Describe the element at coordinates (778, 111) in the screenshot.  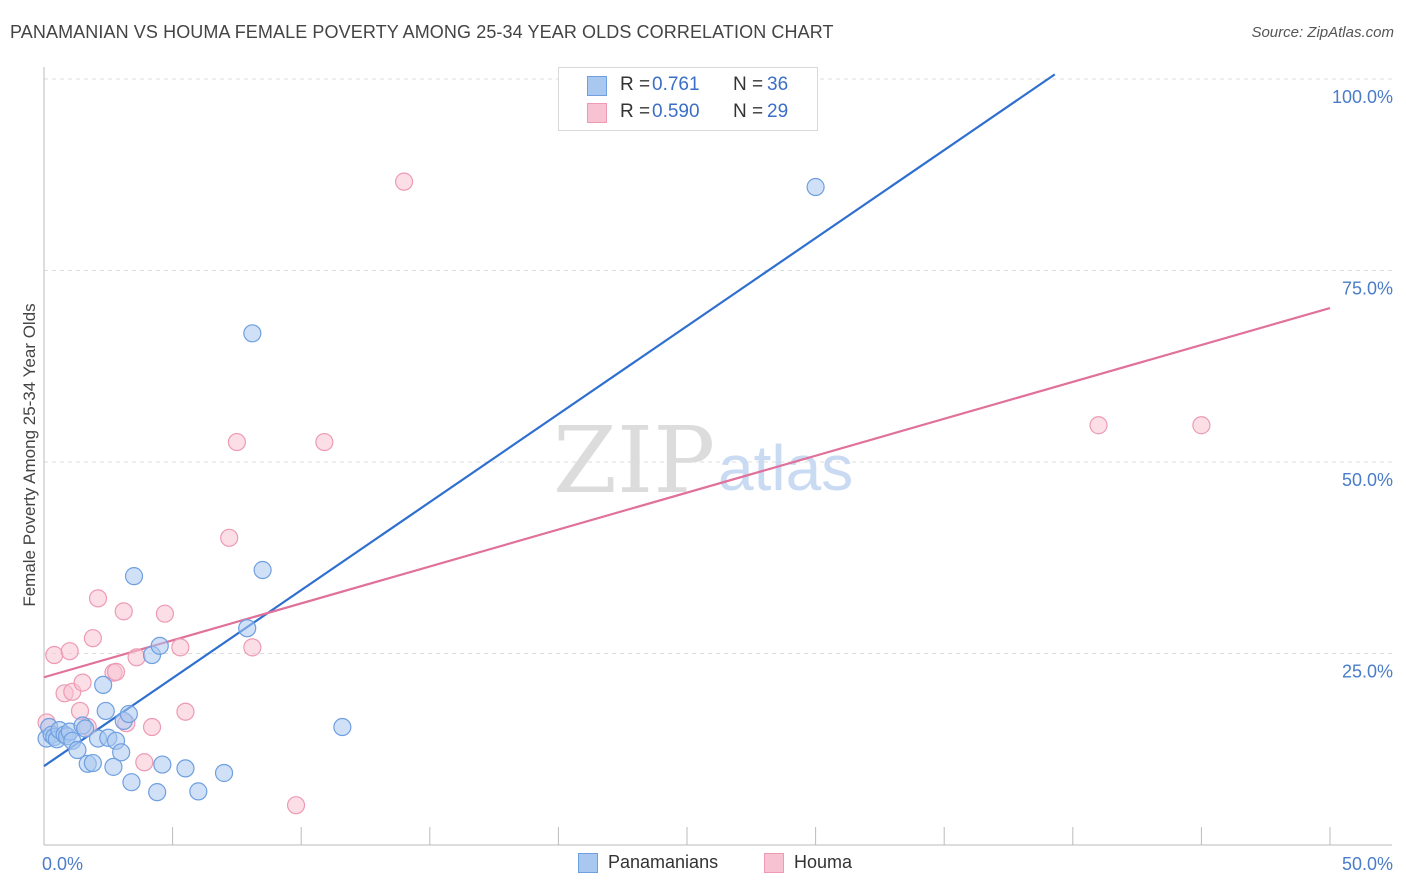
I see `legend-n-value: 29` at that location.